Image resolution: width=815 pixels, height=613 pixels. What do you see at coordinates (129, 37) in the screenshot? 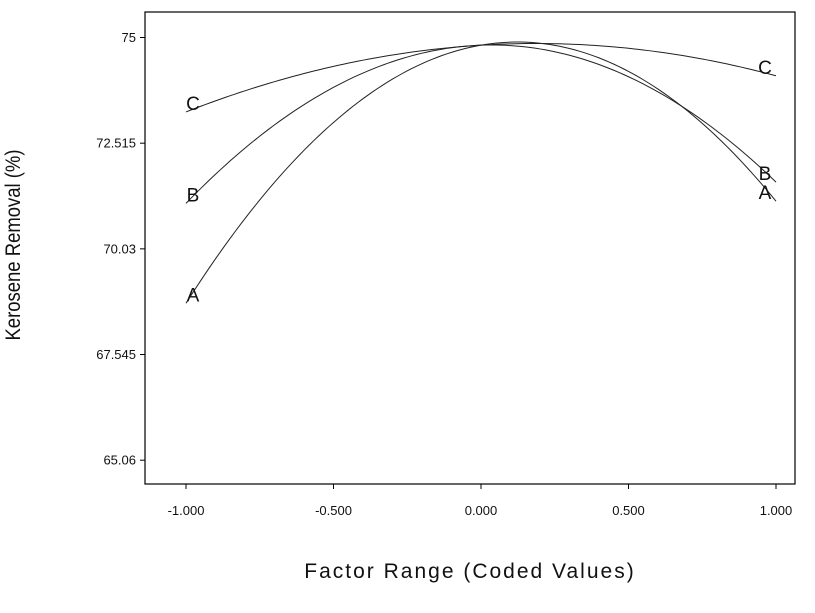
I see `y-tick-label: 75` at bounding box center [129, 37].